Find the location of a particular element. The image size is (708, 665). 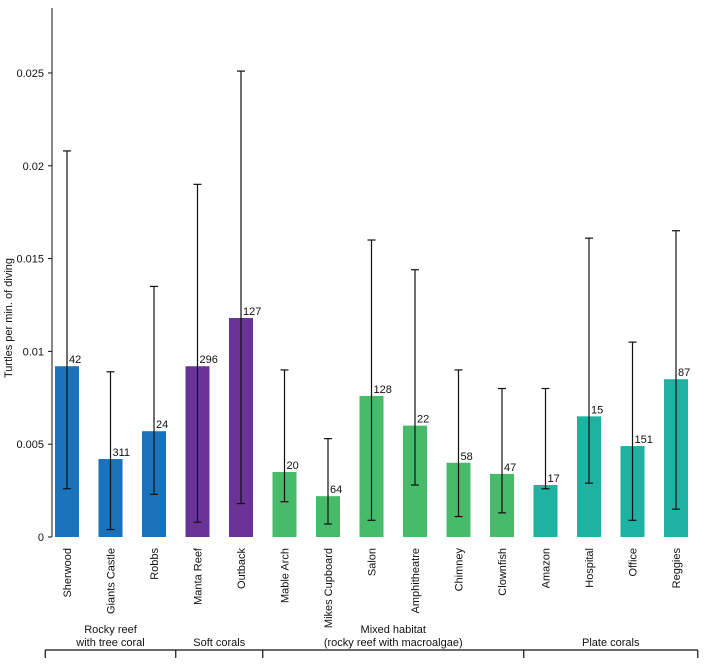

group-label: Rocky reef is located at coordinates (111, 630).